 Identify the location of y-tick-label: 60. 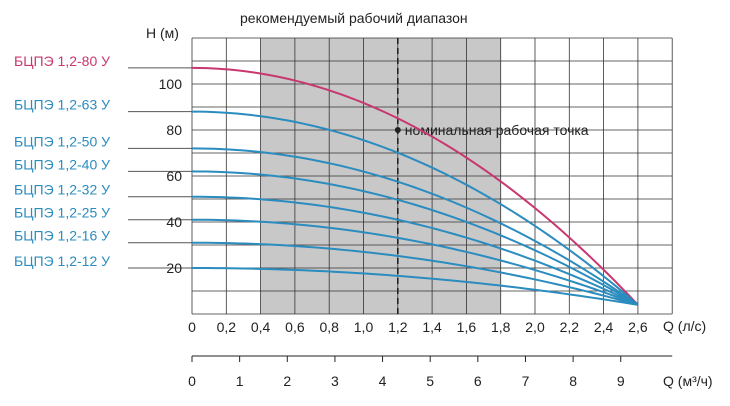
(174, 176).